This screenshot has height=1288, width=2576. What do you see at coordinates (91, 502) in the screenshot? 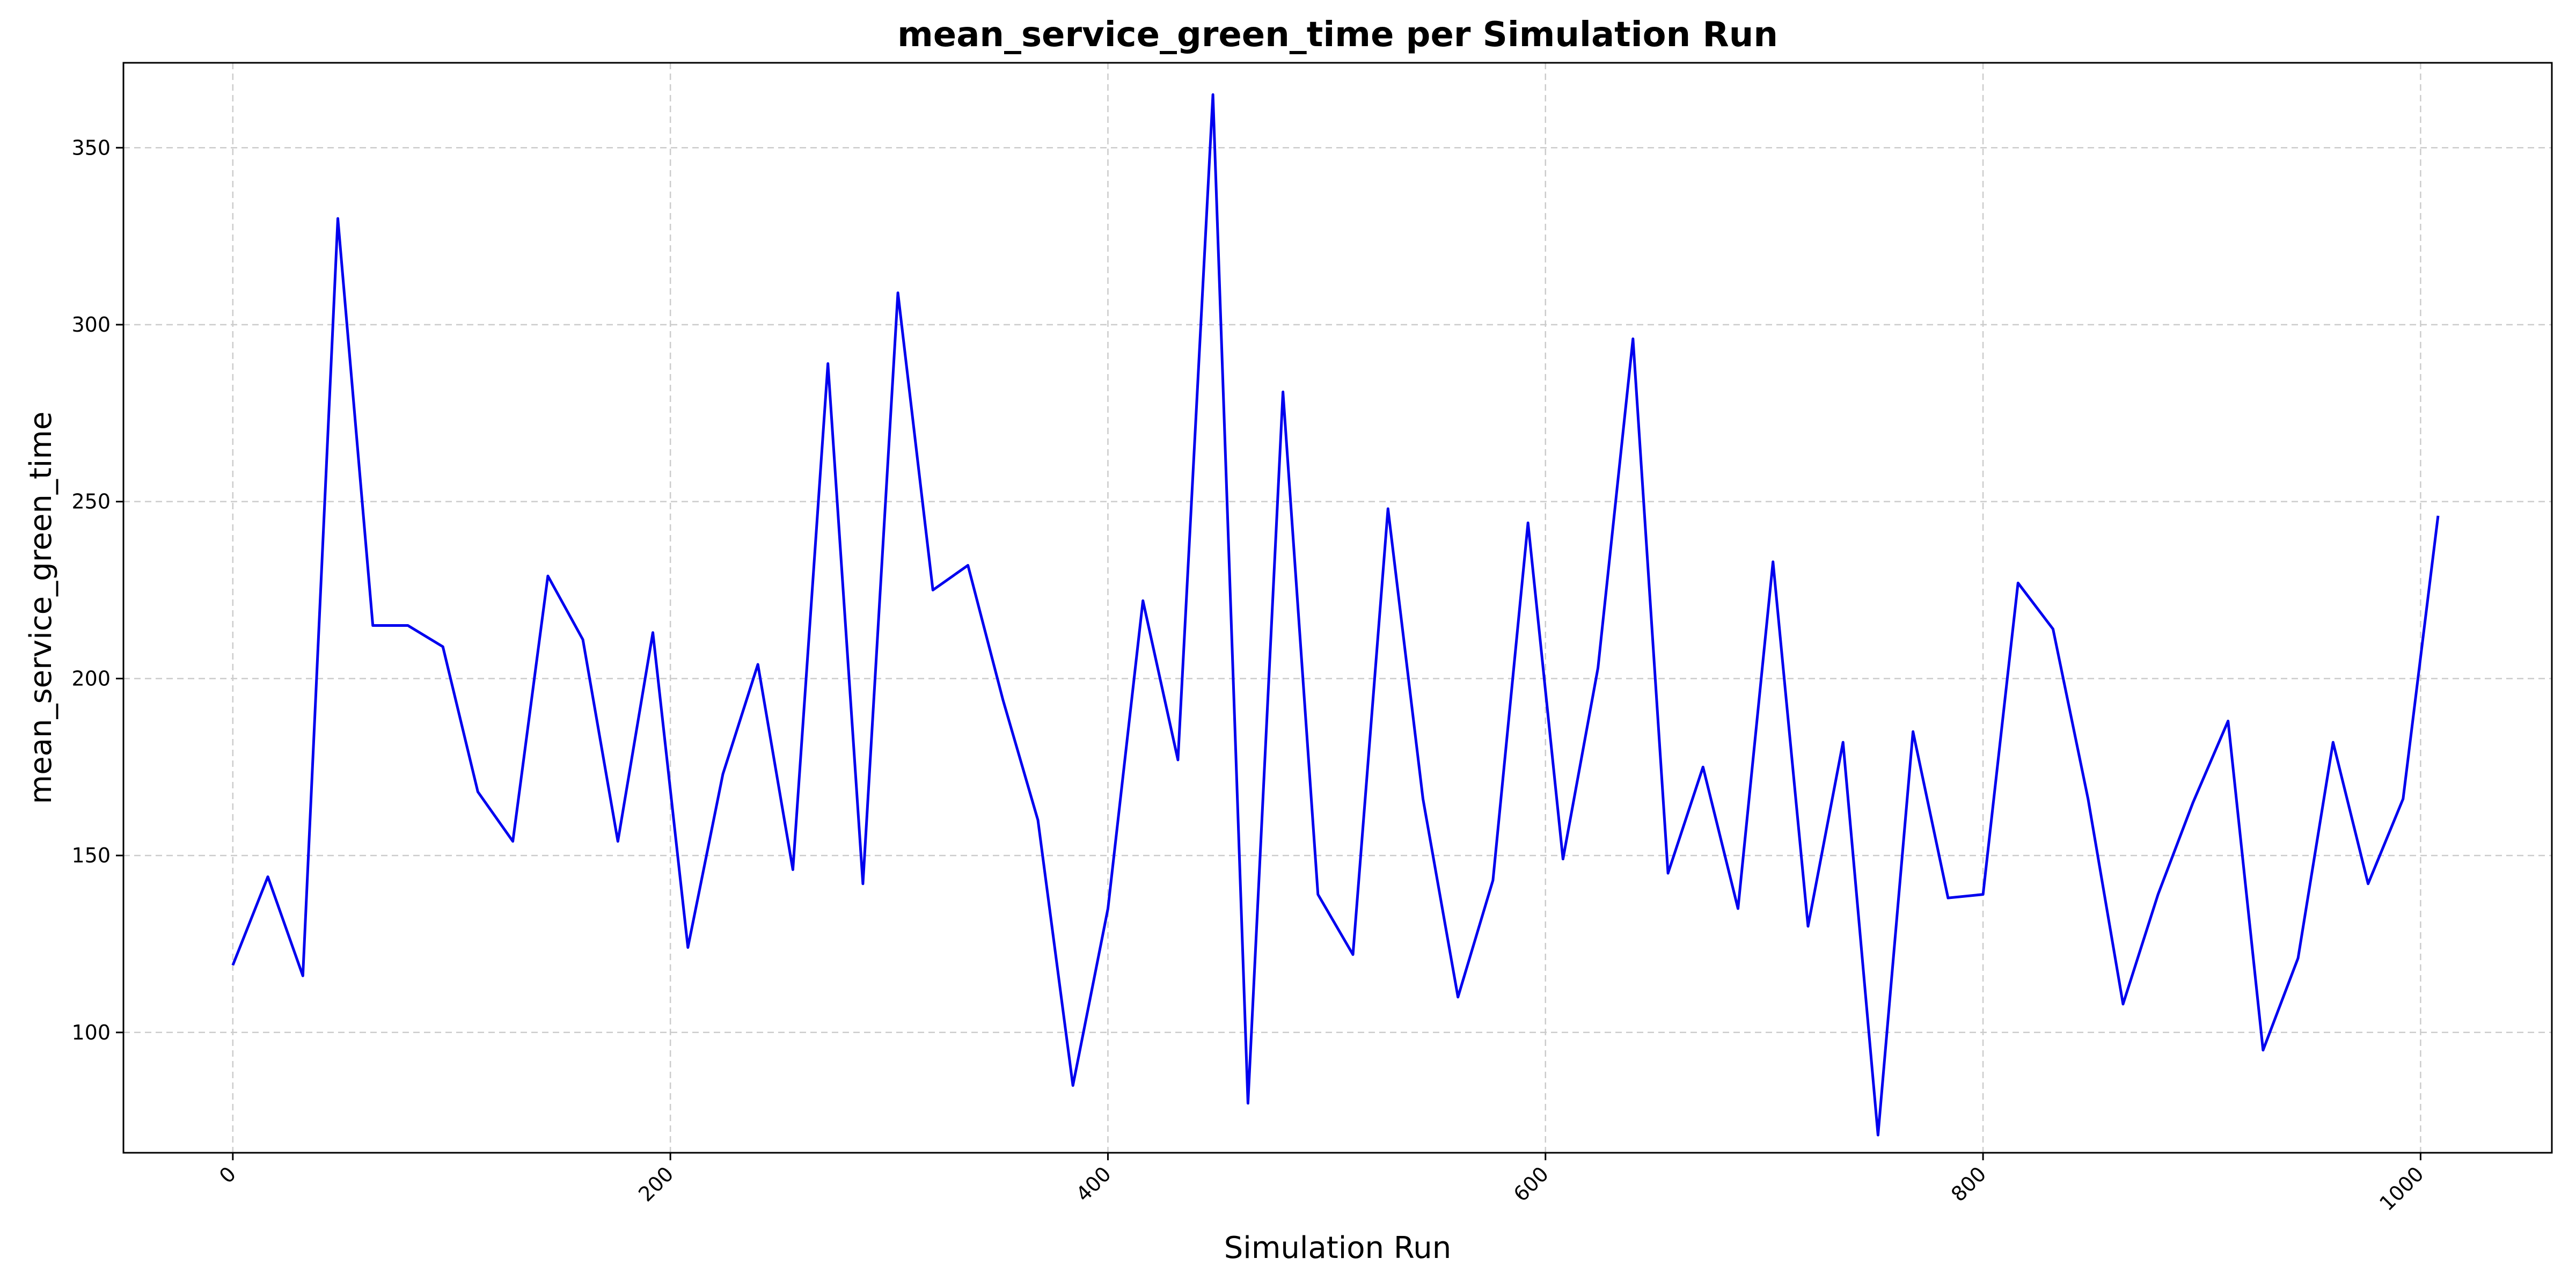
I see `y-tick-label: 250` at bounding box center [91, 502].